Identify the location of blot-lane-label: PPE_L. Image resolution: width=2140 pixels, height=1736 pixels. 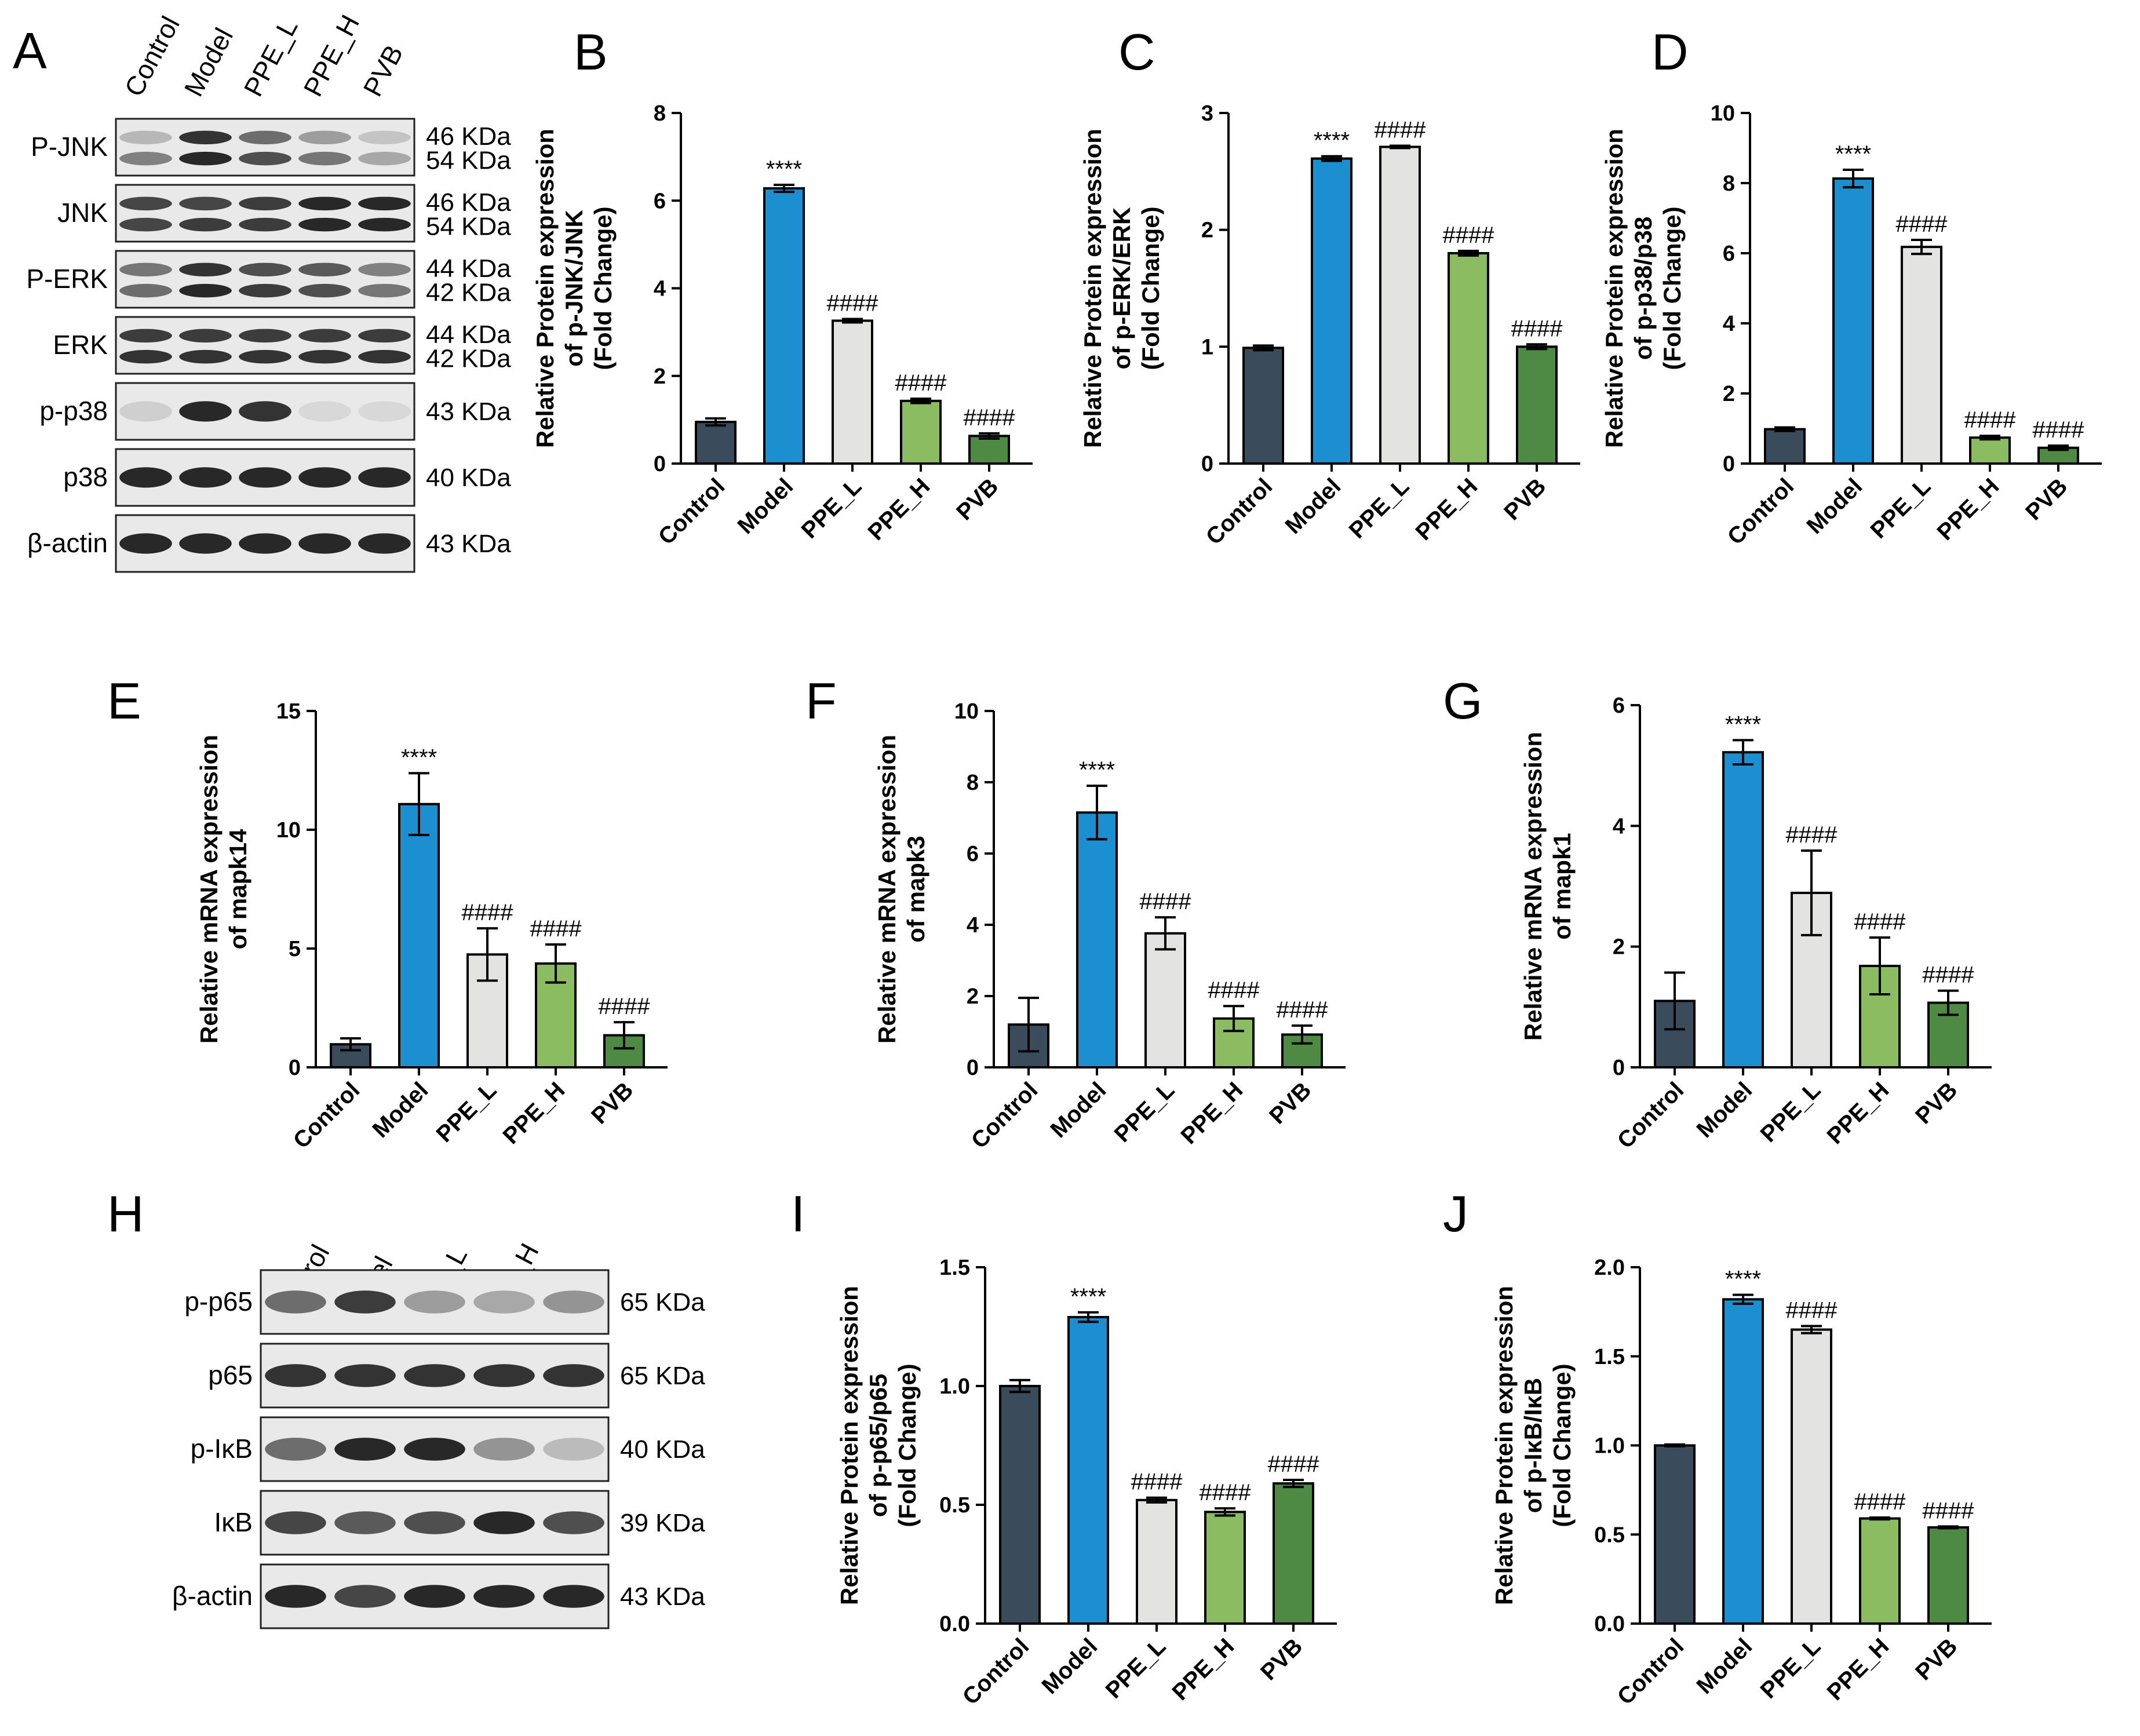
(270, 57).